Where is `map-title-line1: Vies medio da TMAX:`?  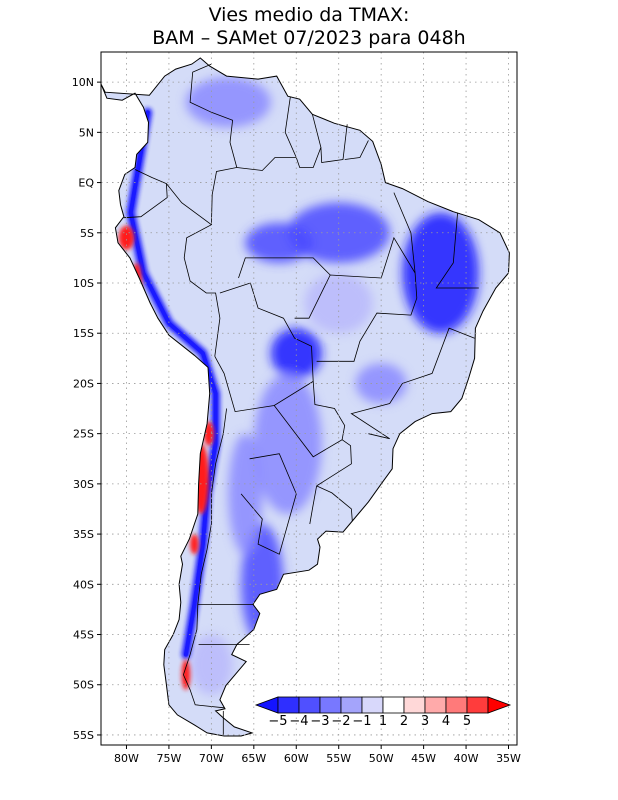
map-title-line1: Vies medio da TMAX: is located at coordinates (309, 15).